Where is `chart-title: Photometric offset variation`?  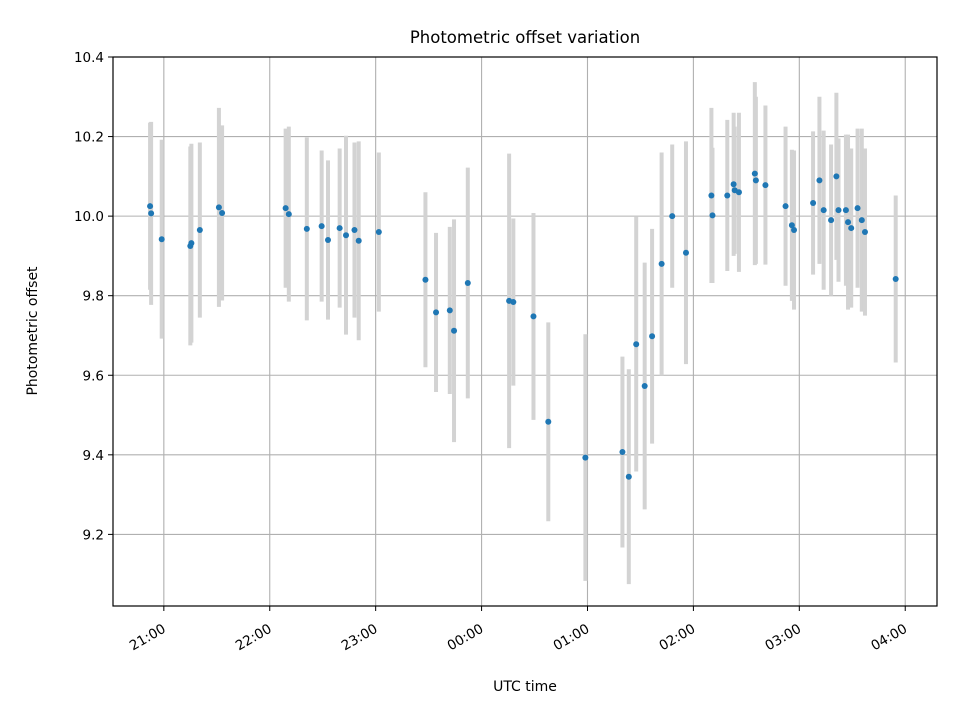 chart-title: Photometric offset variation is located at coordinates (525, 37).